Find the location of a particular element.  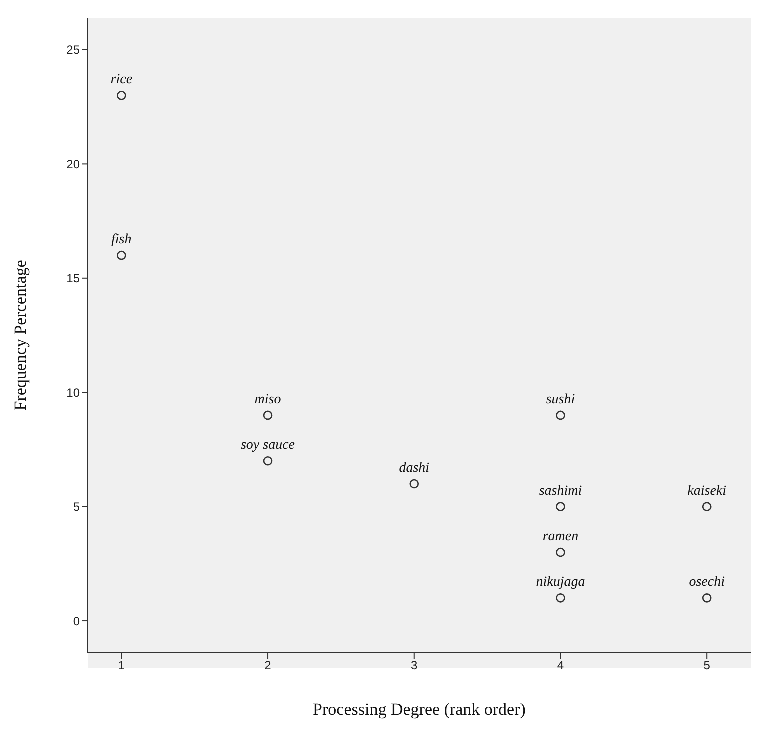

annotation: rice is located at coordinates (121, 80).